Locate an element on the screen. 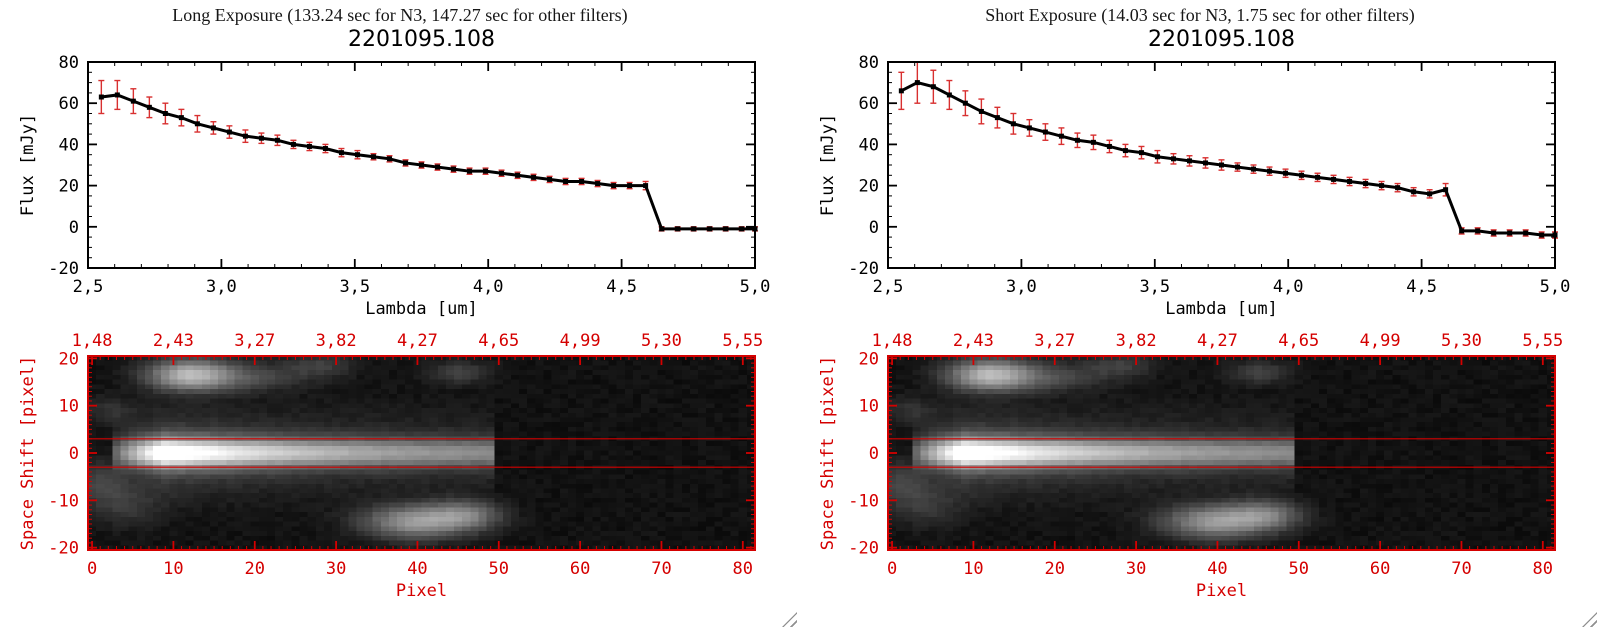 The height and width of the screenshot is (630, 1600). spectrum-title-short: 2201095.108 is located at coordinates (1221, 39).